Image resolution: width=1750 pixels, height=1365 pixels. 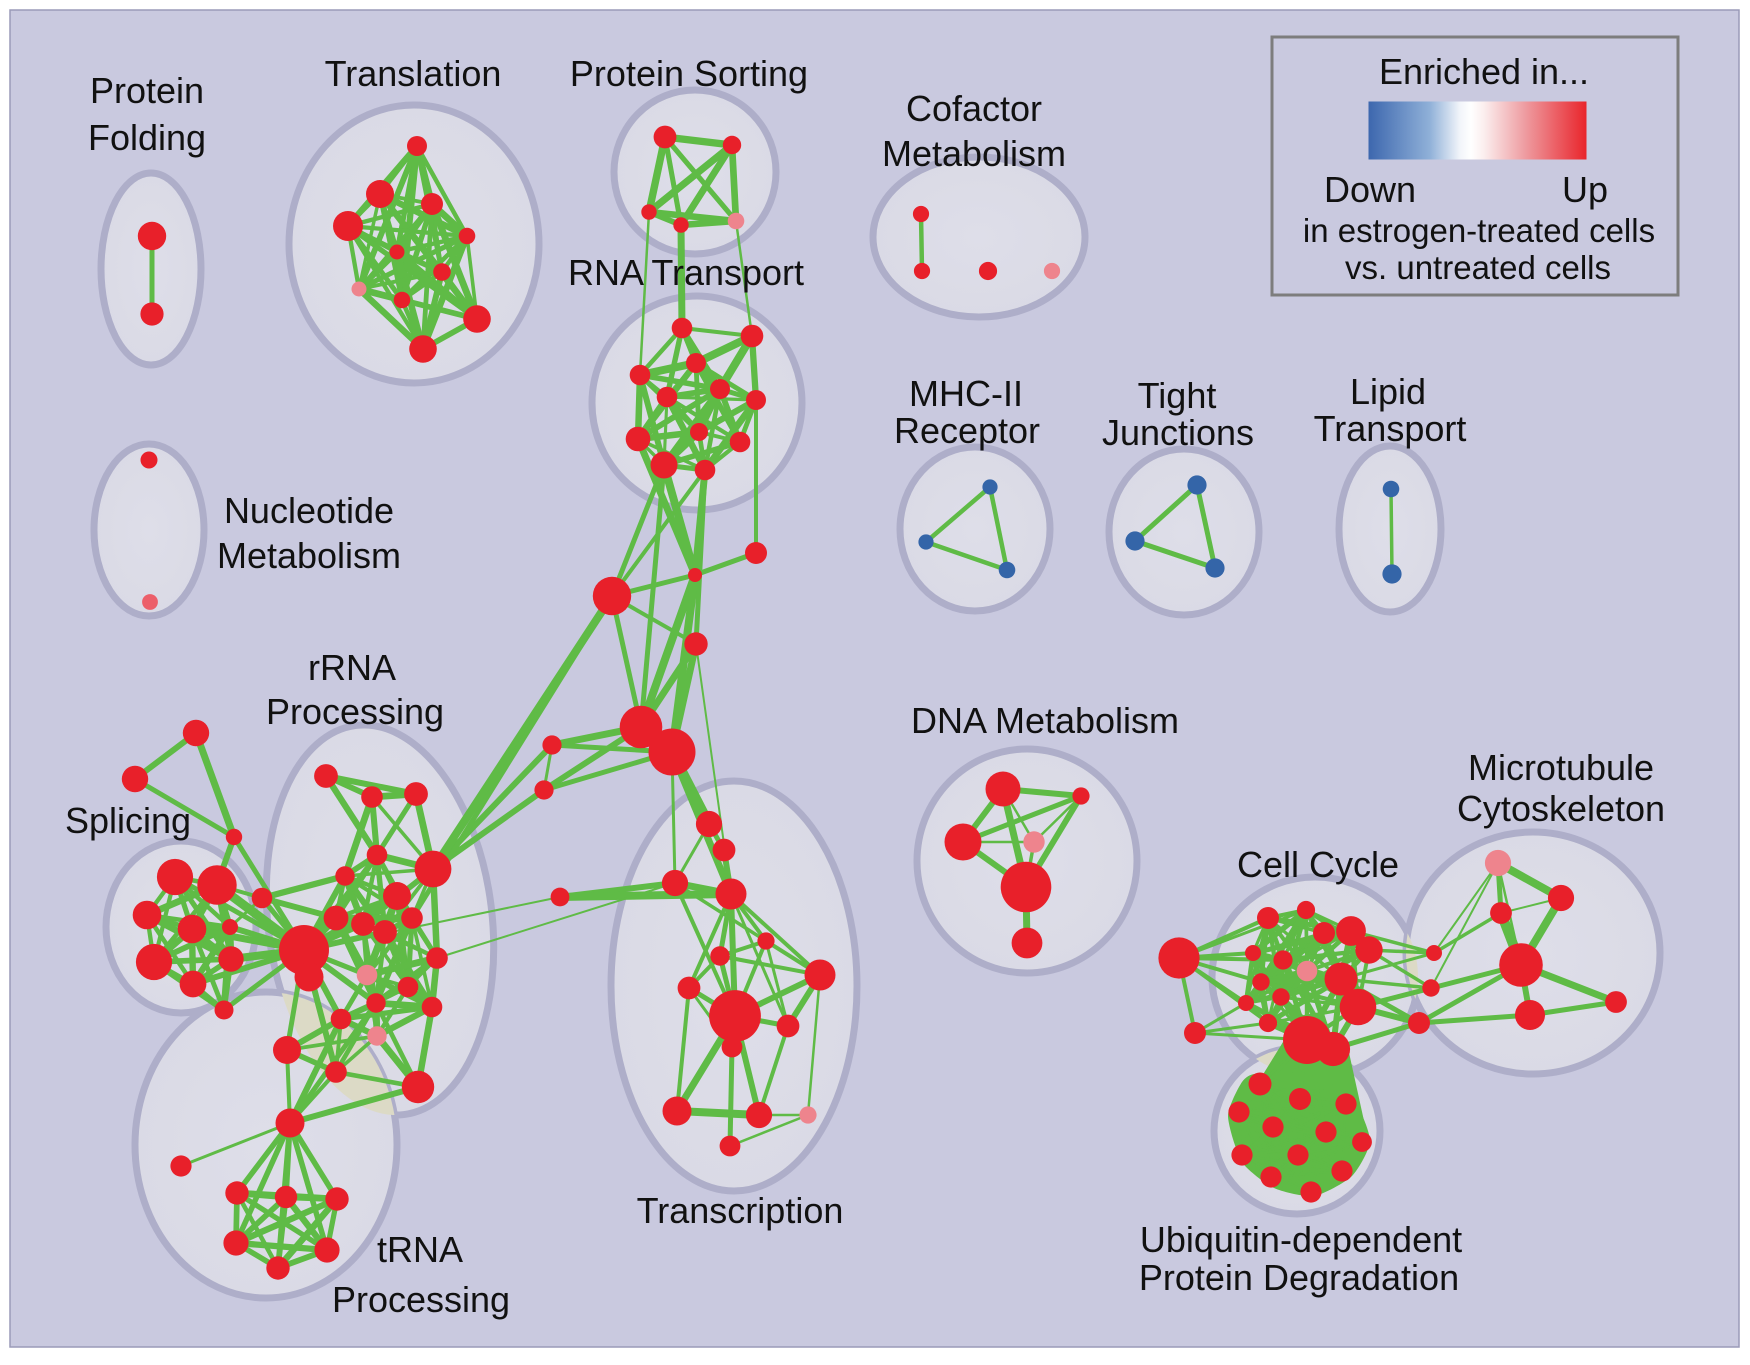 What do you see at coordinates (1390, 428) in the screenshot?
I see `svg-text: Transport` at bounding box center [1390, 428].